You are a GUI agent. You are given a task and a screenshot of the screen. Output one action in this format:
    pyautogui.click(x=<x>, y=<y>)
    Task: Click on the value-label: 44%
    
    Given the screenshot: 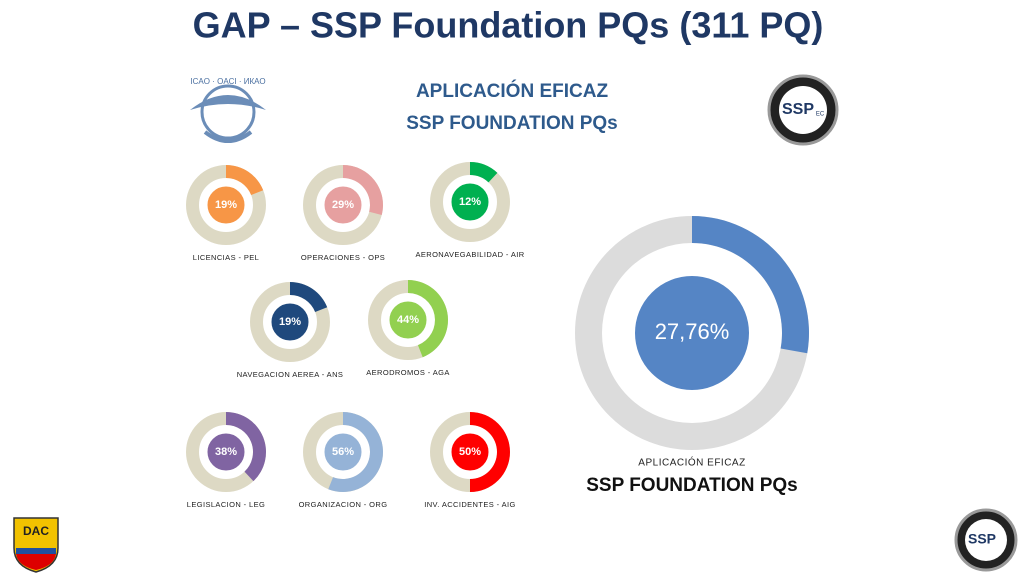 What is the action you would take?
    pyautogui.click(x=408, y=320)
    